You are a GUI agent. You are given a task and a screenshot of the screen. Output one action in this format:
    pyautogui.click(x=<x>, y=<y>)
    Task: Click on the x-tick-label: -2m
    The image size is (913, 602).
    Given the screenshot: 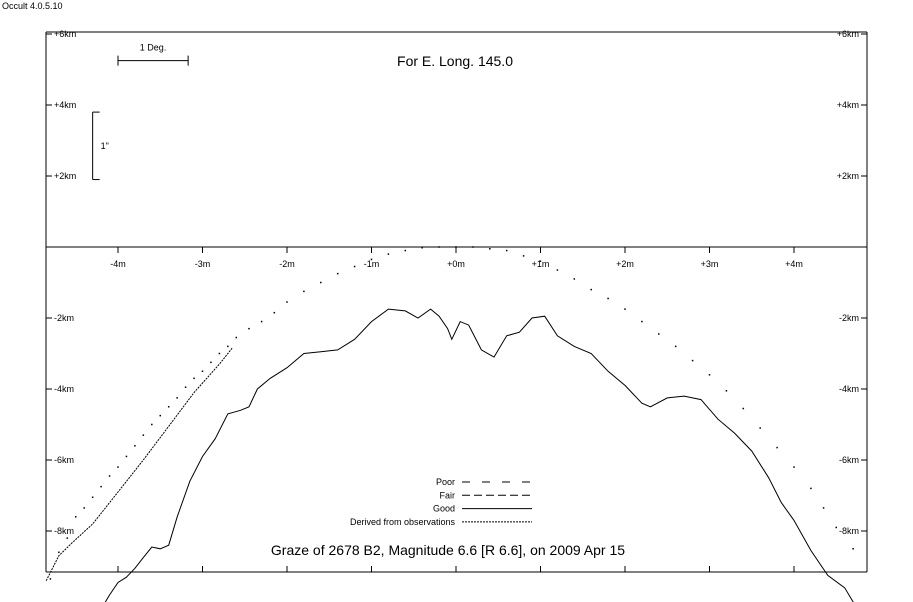 What is the action you would take?
    pyautogui.click(x=287, y=264)
    